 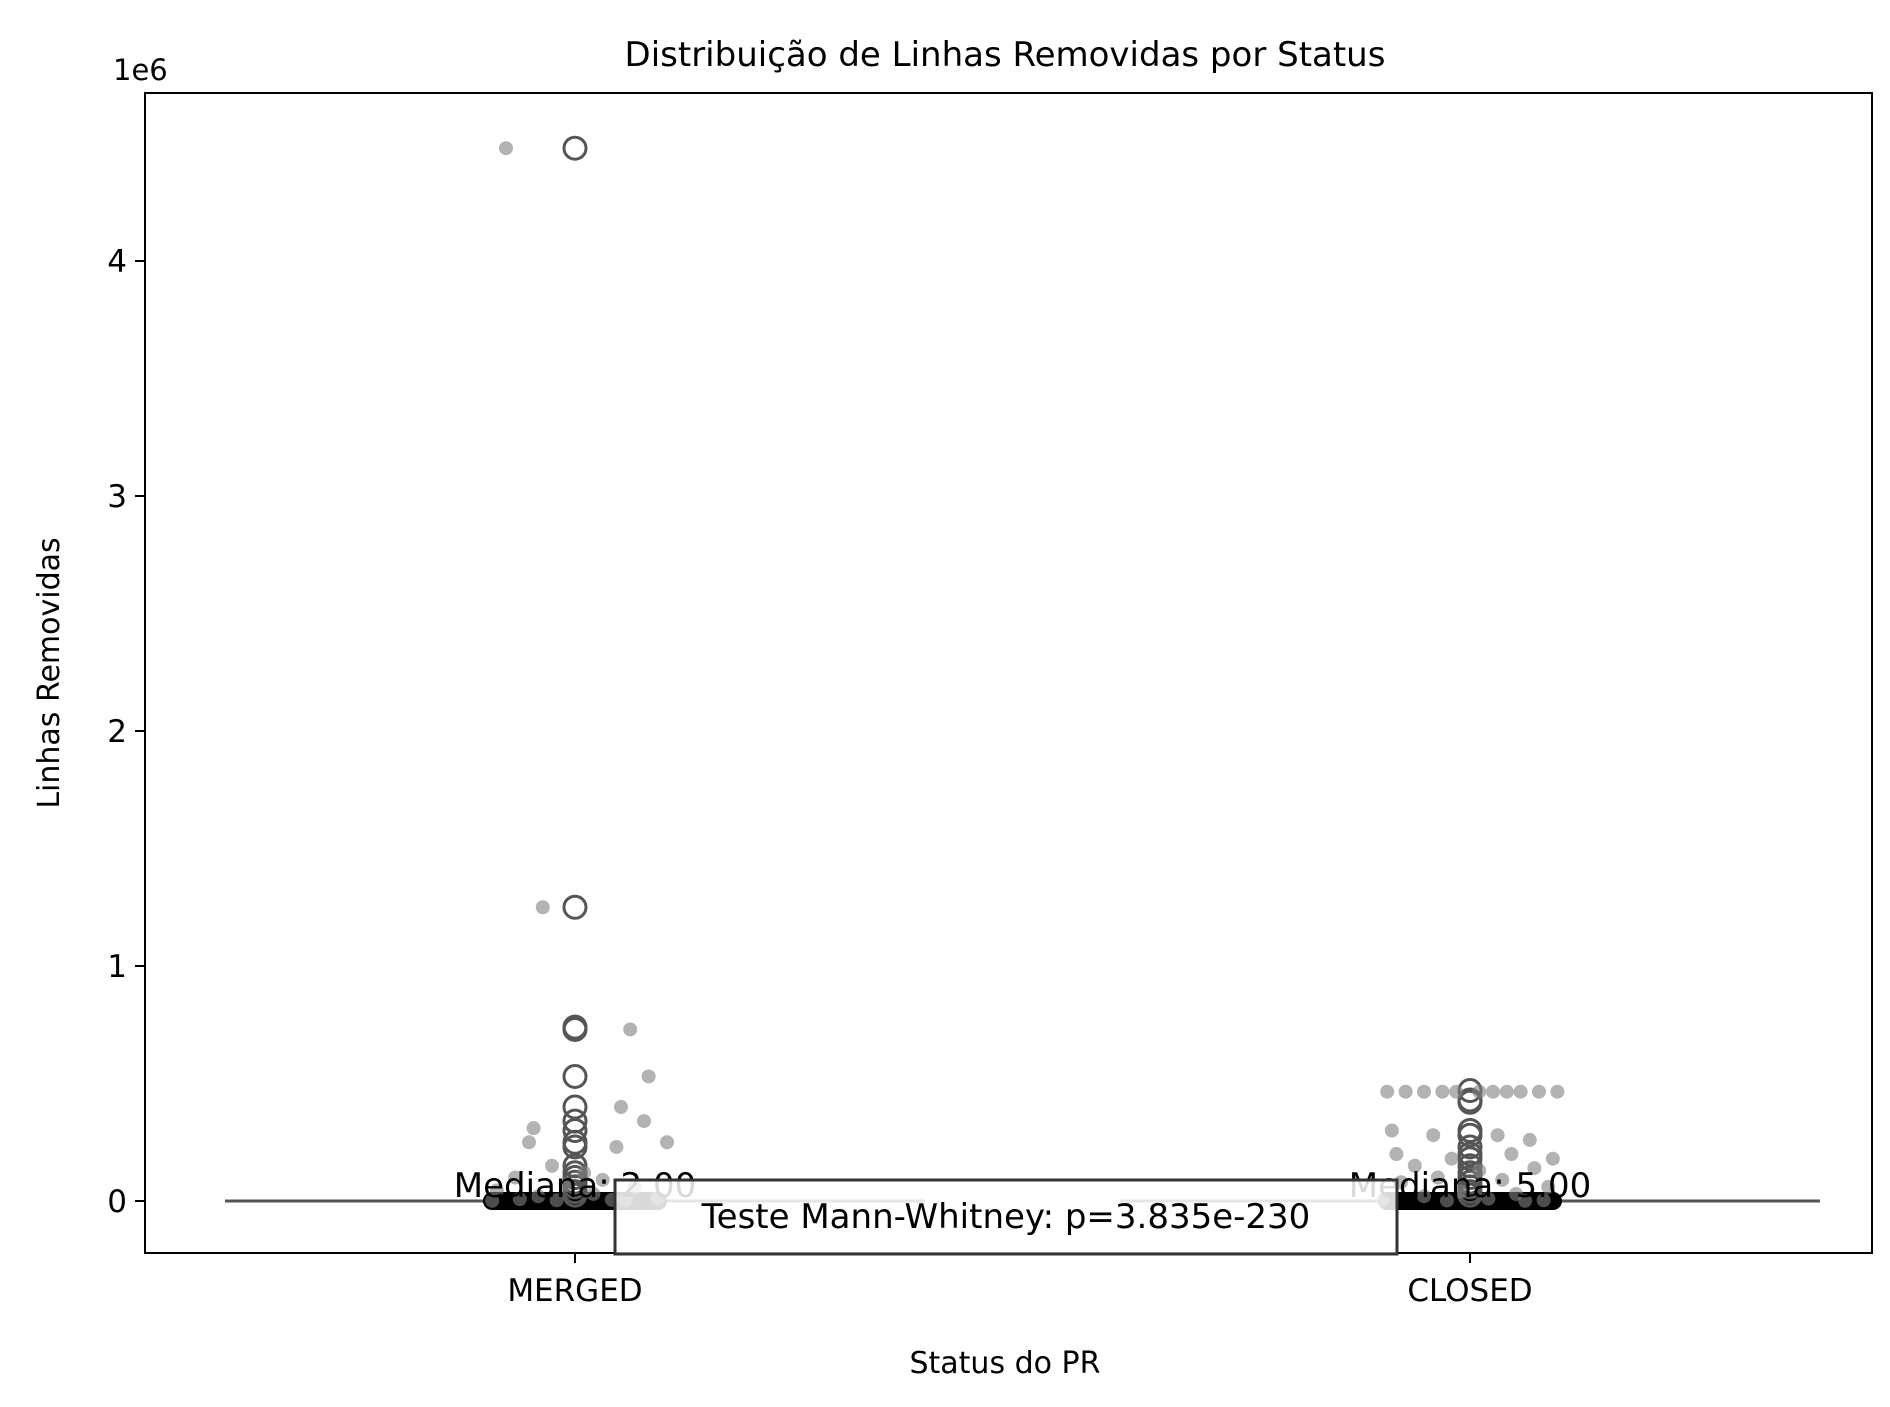 What do you see at coordinates (574, 1291) in the screenshot?
I see `x-tick-label-merged: MERGED` at bounding box center [574, 1291].